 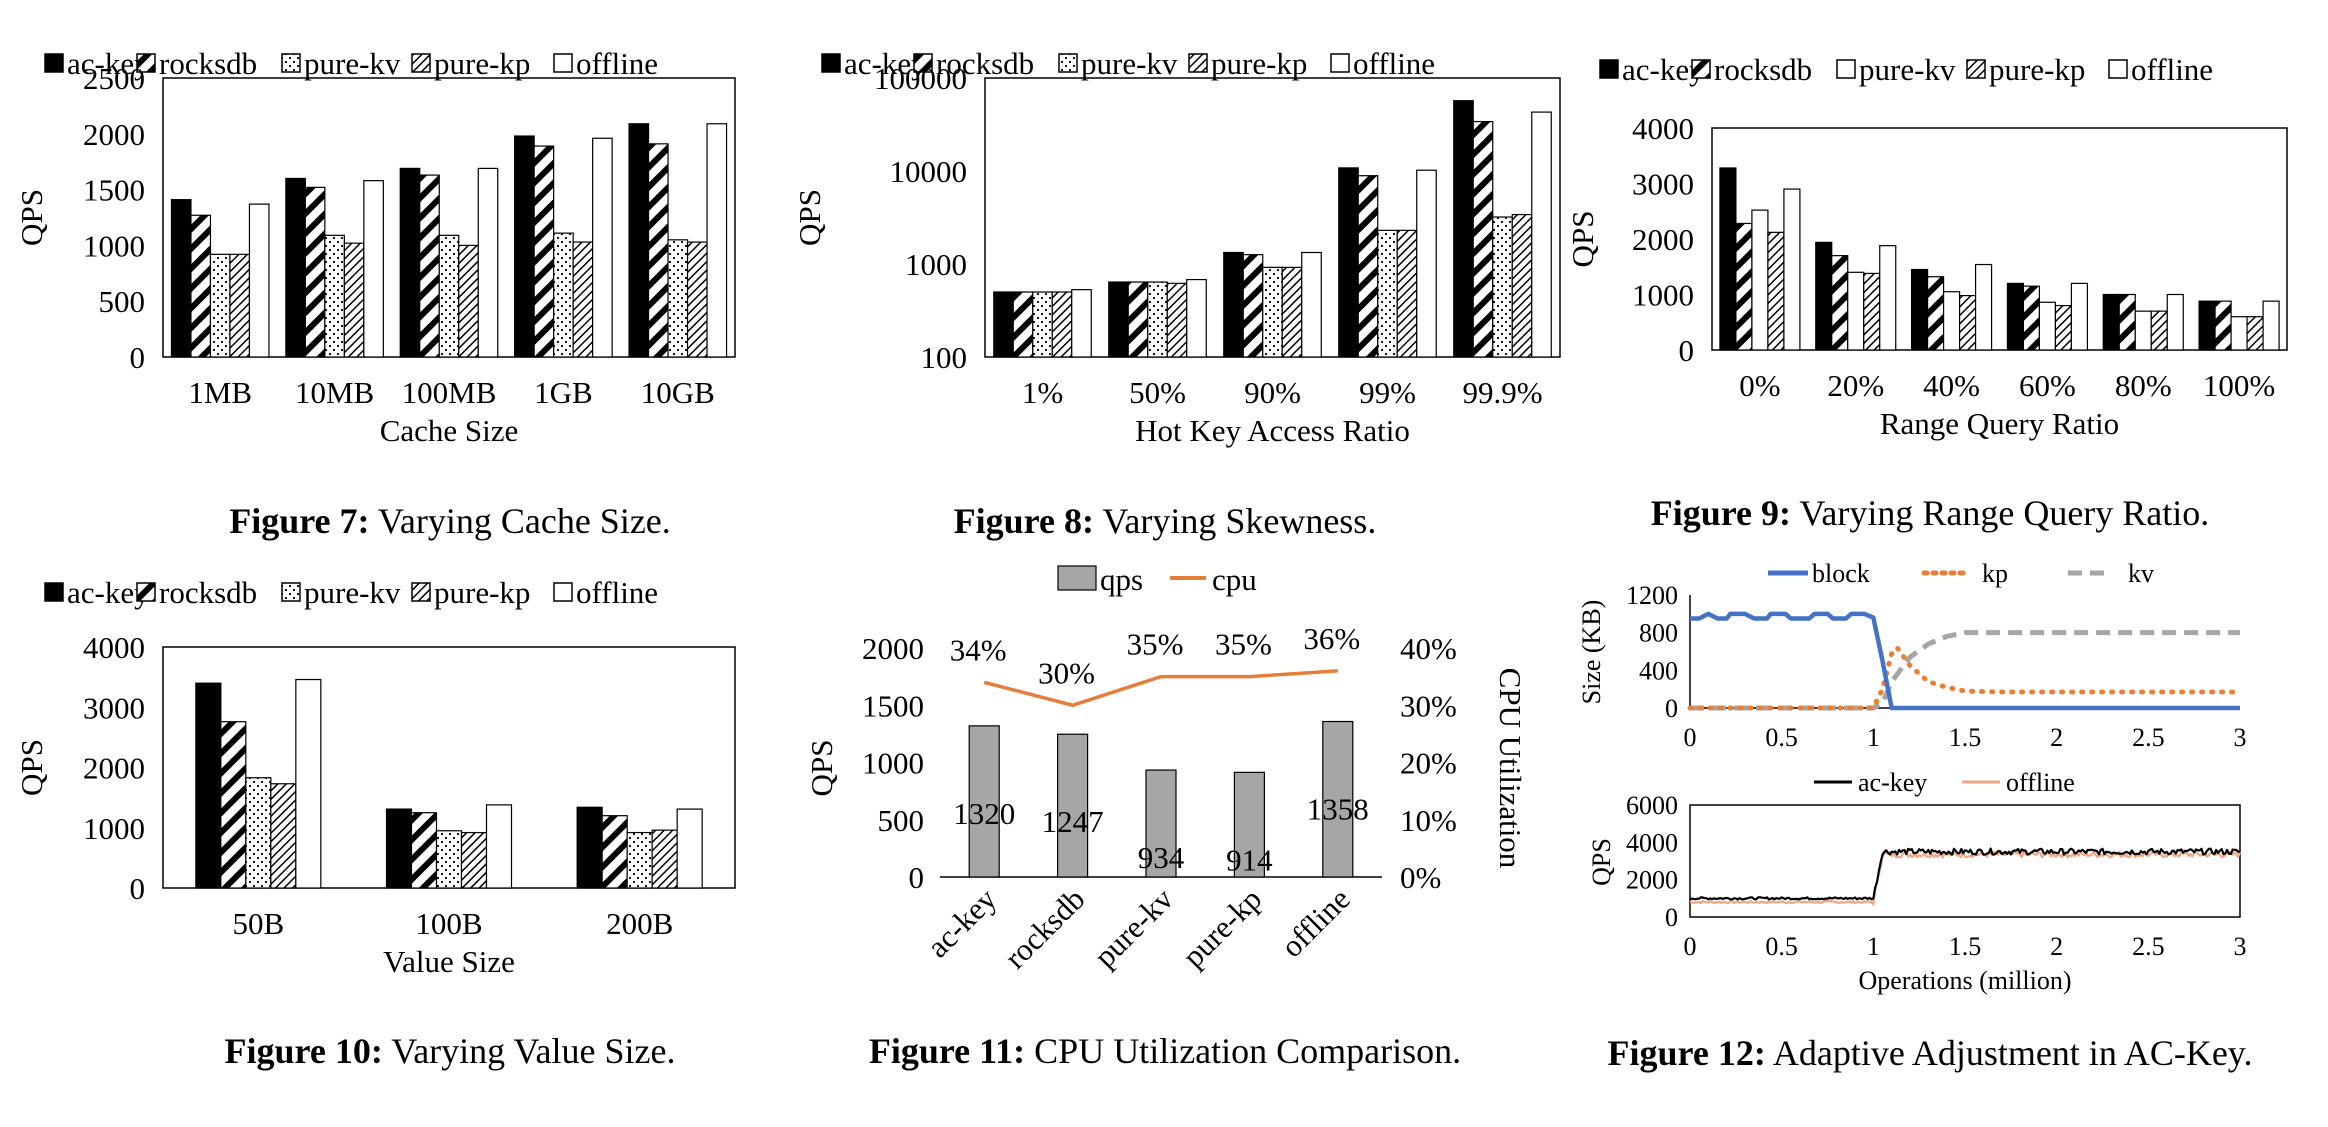 What do you see at coordinates (1249, 824) in the screenshot?
I see `fig11-bar-qps-pure-kp` at bounding box center [1249, 824].